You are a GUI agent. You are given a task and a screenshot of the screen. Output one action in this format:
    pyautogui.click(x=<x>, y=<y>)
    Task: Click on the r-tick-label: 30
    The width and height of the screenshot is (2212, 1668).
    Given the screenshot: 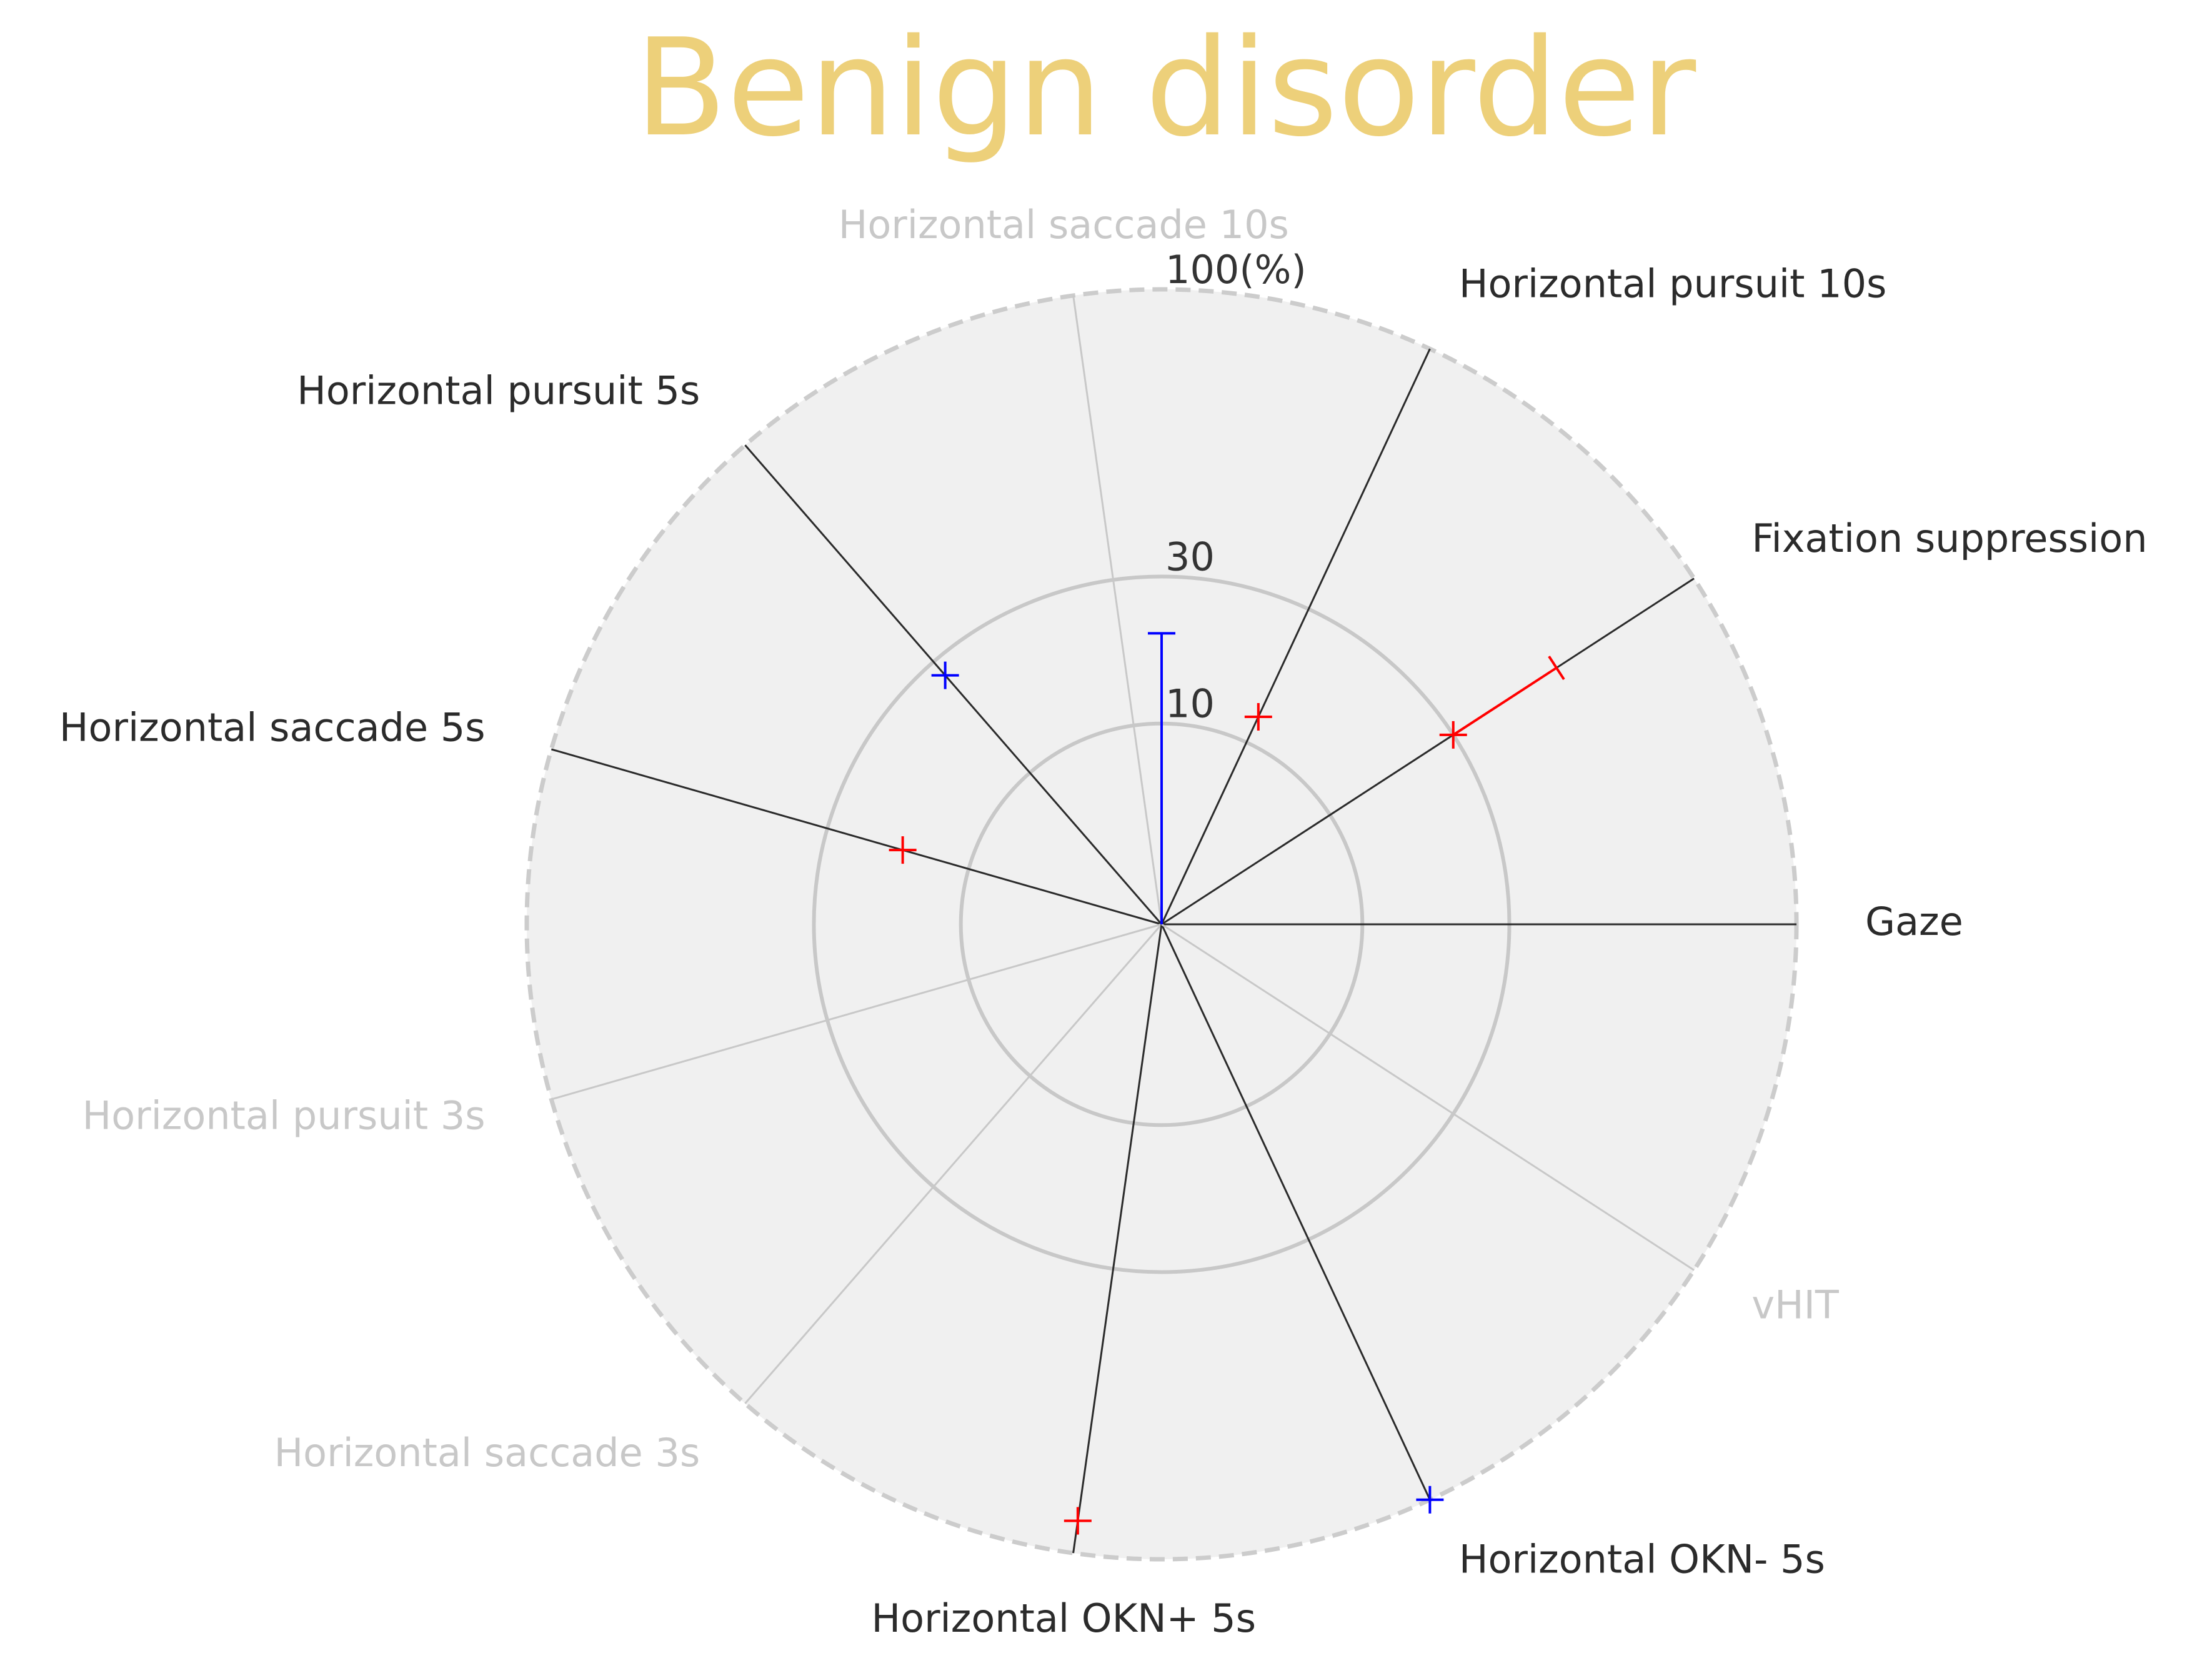 What is the action you would take?
    pyautogui.click(x=1190, y=557)
    